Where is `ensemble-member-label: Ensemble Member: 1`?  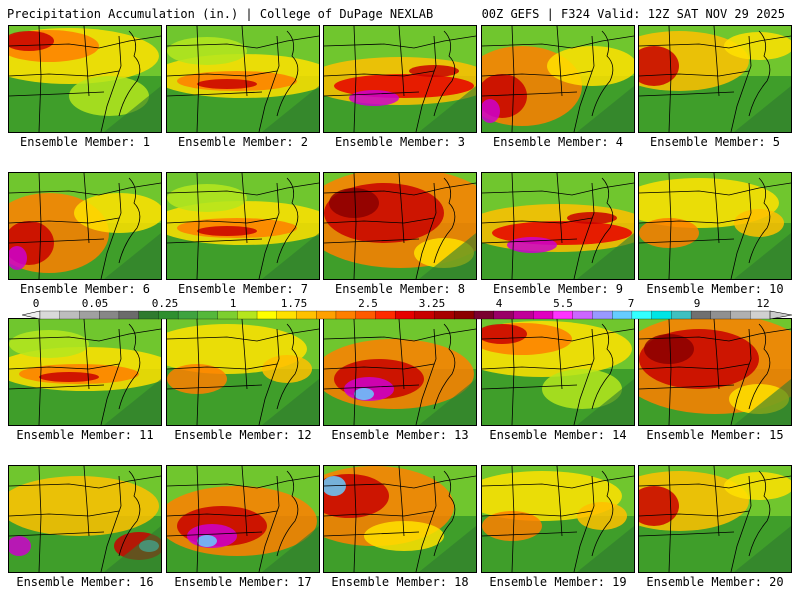 ensemble-member-label: Ensemble Member: 1 is located at coordinates (85, 142).